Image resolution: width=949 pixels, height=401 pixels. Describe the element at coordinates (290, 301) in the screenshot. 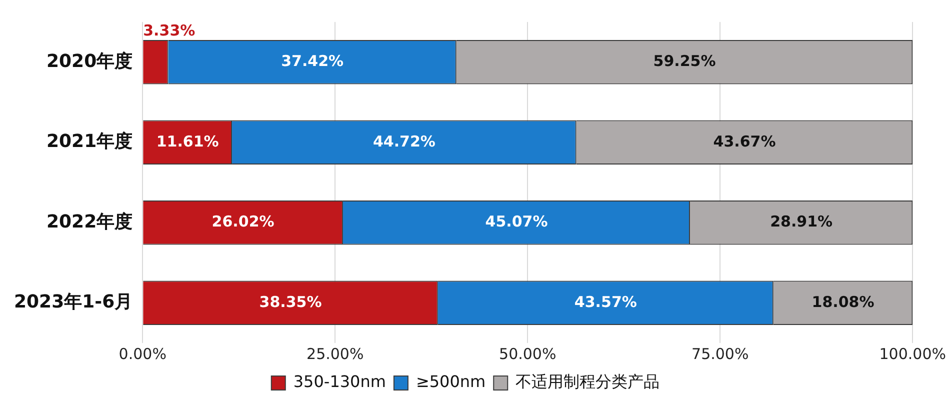

I see `data-label: 38.35%` at that location.